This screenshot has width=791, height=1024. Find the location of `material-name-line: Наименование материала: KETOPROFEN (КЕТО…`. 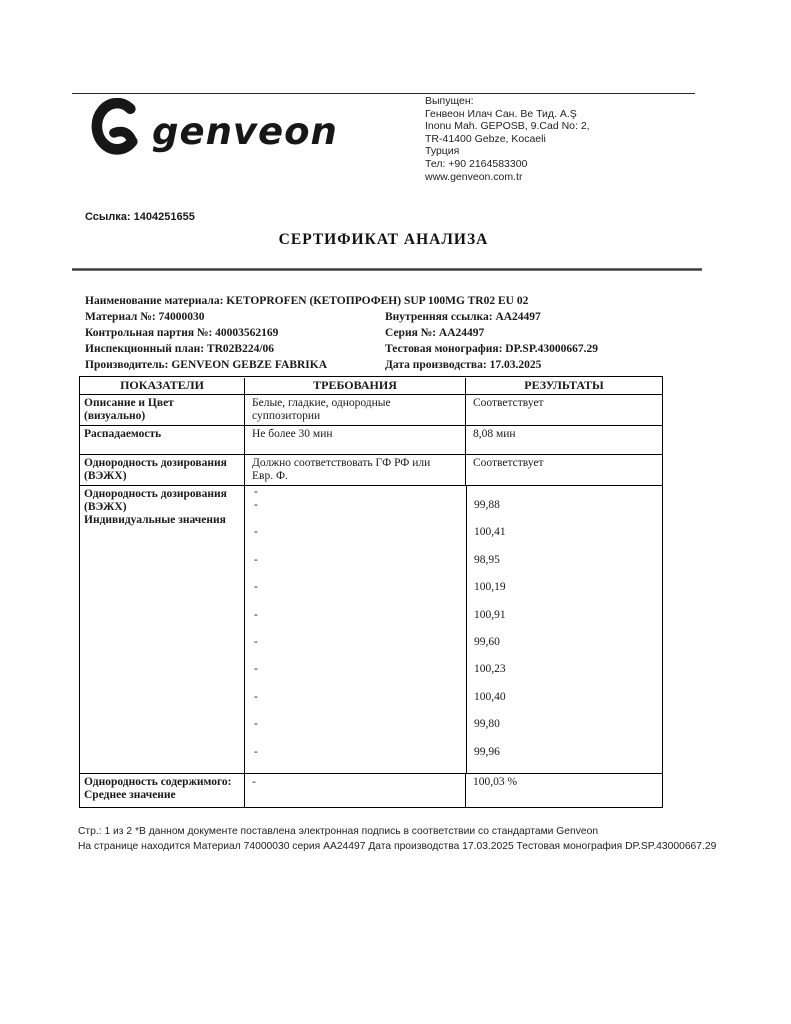

material-name-line: Наименование материала: KETOPROFEN (КЕТО… is located at coordinates (307, 301).